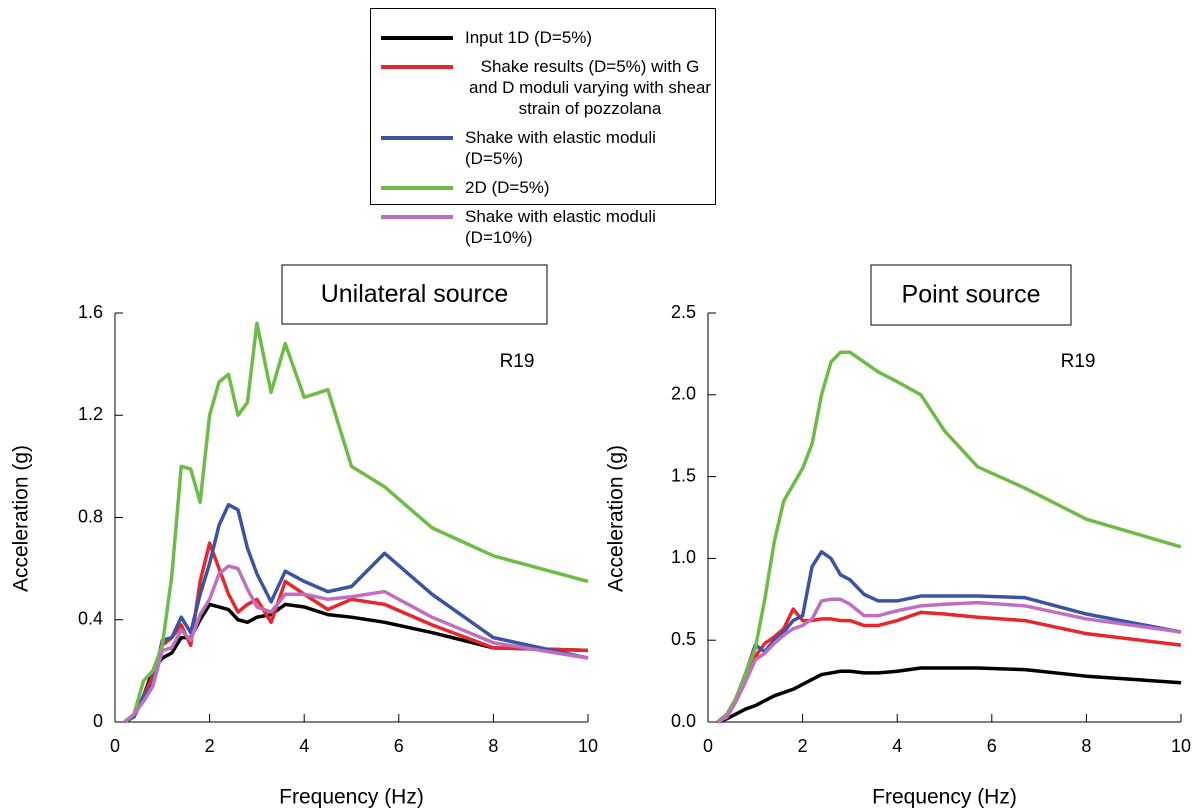  What do you see at coordinates (683, 557) in the screenshot?
I see `y-tick-label: 1.0` at bounding box center [683, 557].